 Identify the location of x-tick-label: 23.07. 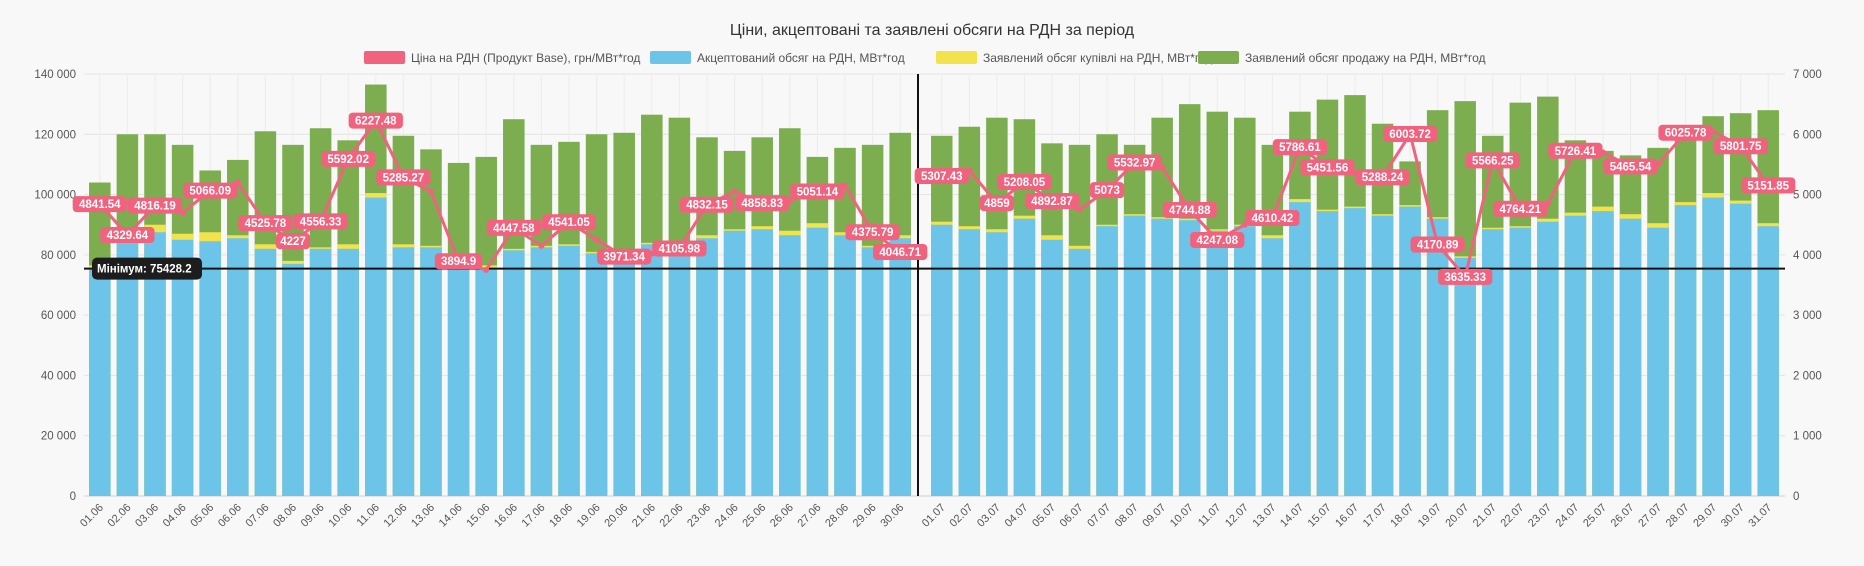
(1540, 516).